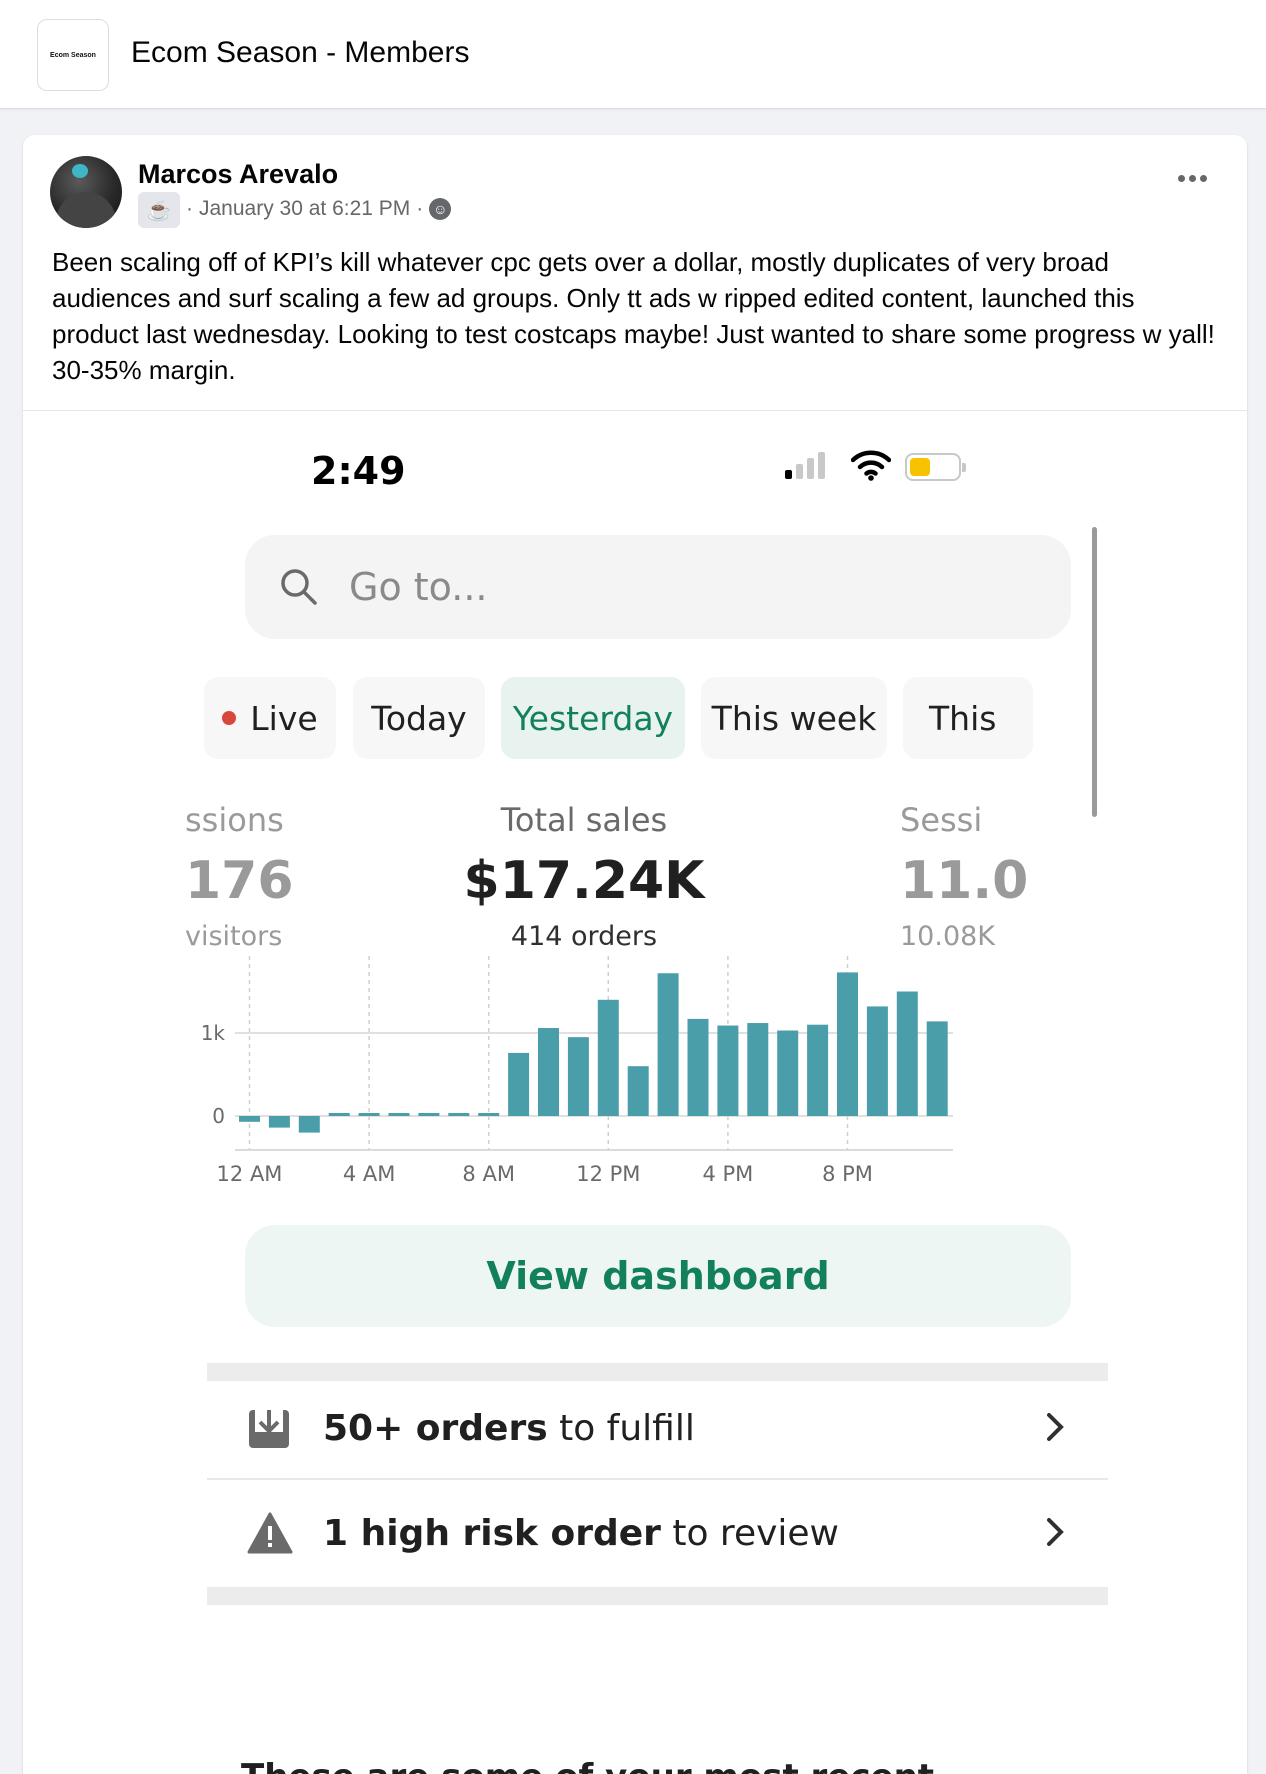 This screenshot has width=1266, height=1774. What do you see at coordinates (229, 718) in the screenshot?
I see `live-dot-icon` at bounding box center [229, 718].